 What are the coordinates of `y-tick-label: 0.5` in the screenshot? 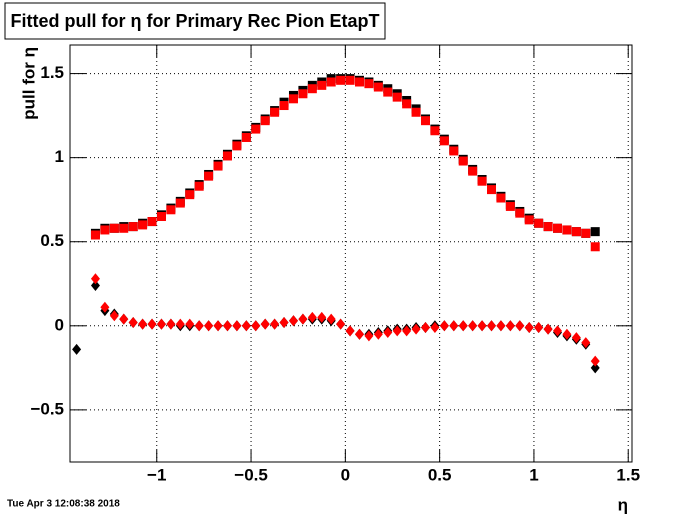 It's located at (52, 240).